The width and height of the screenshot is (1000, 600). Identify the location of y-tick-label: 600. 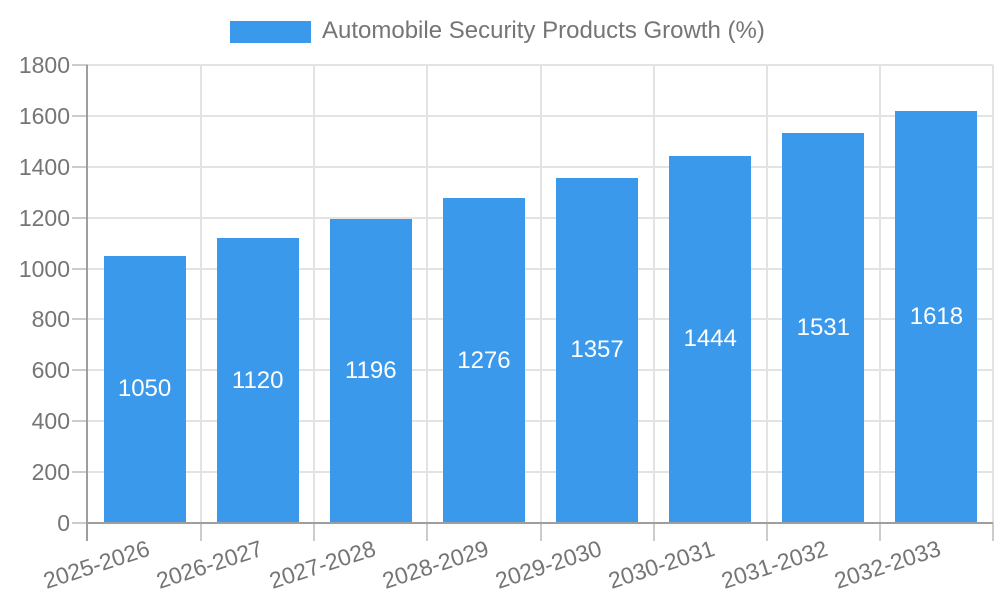
(50, 370).